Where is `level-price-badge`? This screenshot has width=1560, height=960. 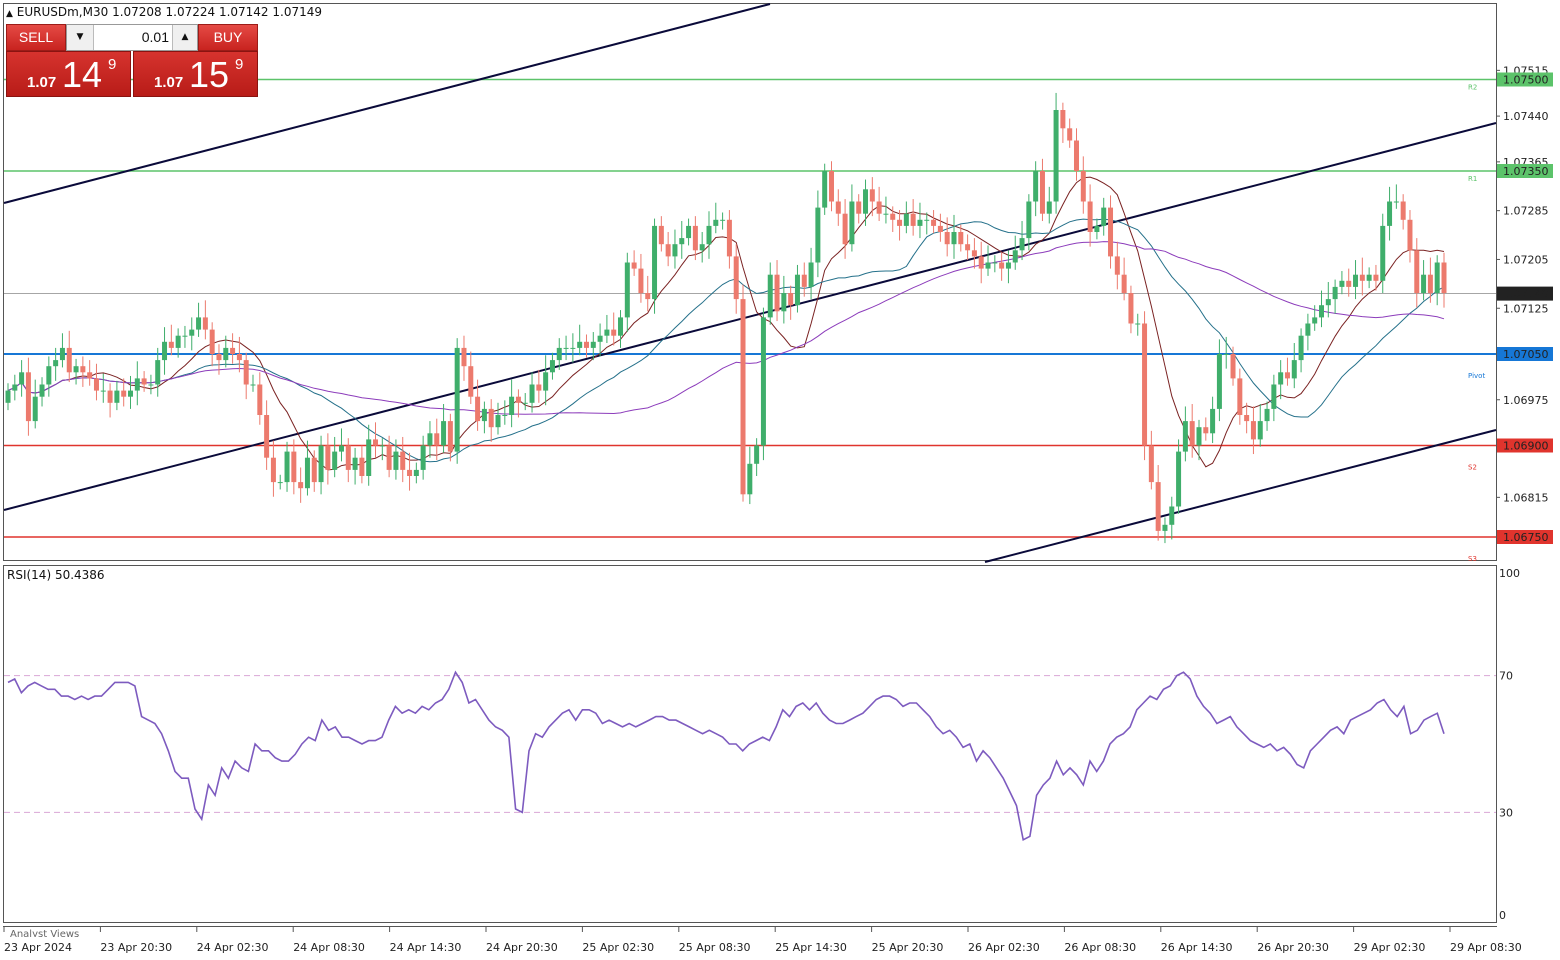
level-price-badge is located at coordinates (1525, 445).